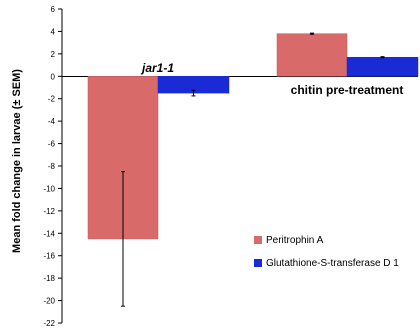  What do you see at coordinates (49, 256) in the screenshot?
I see `y-tick-label: -16` at bounding box center [49, 256].